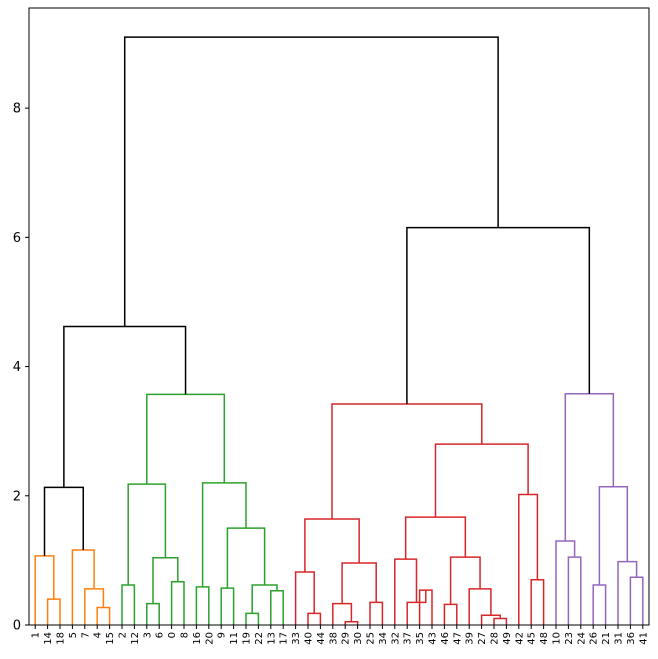  What do you see at coordinates (594, 638) in the screenshot?
I see `leaf-label: 26` at bounding box center [594, 638].